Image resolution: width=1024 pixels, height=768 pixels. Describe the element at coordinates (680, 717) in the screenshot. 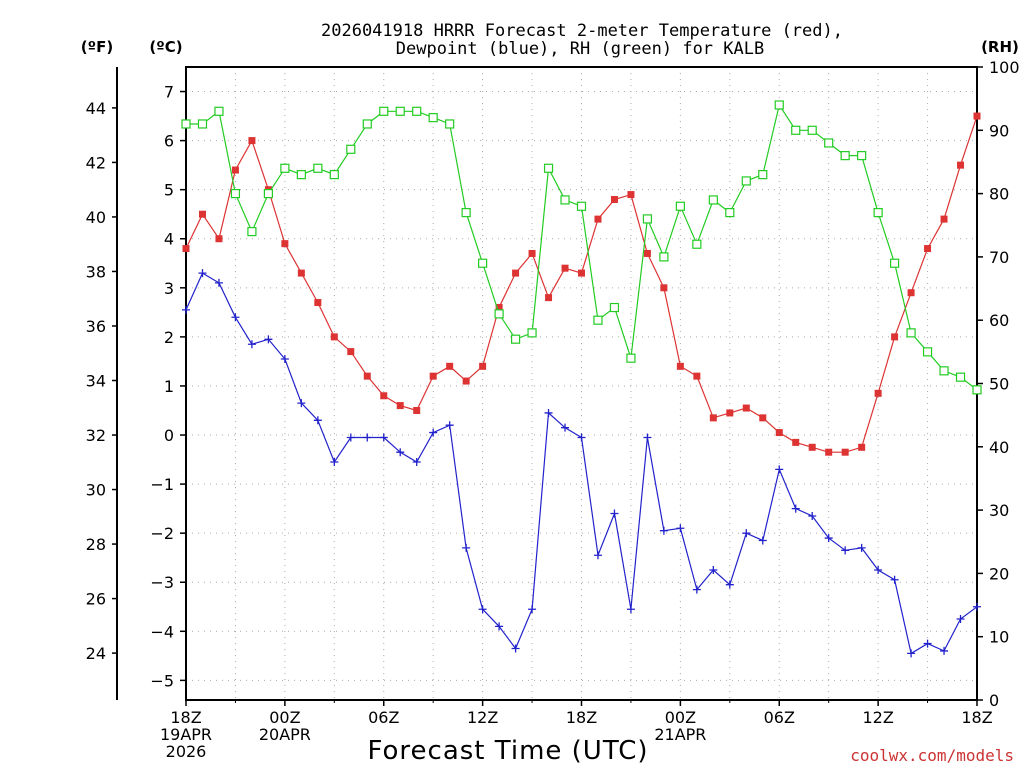

I see `x-tick-label: 00Z` at that location.